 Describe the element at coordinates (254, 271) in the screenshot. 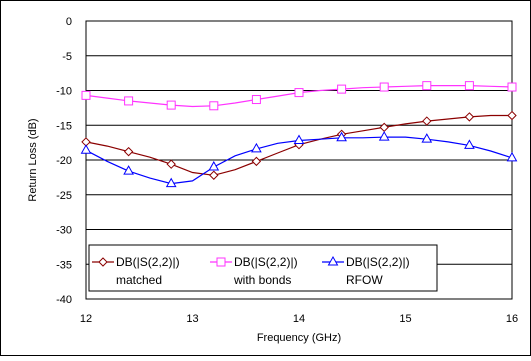

I see `legend-item-with-bonds: DB(|S(2,2)|) with bonds` at that location.